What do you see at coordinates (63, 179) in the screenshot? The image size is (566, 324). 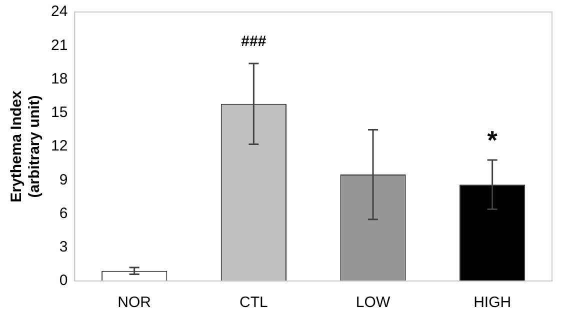 I see `y-tick-label: 9` at bounding box center [63, 179].